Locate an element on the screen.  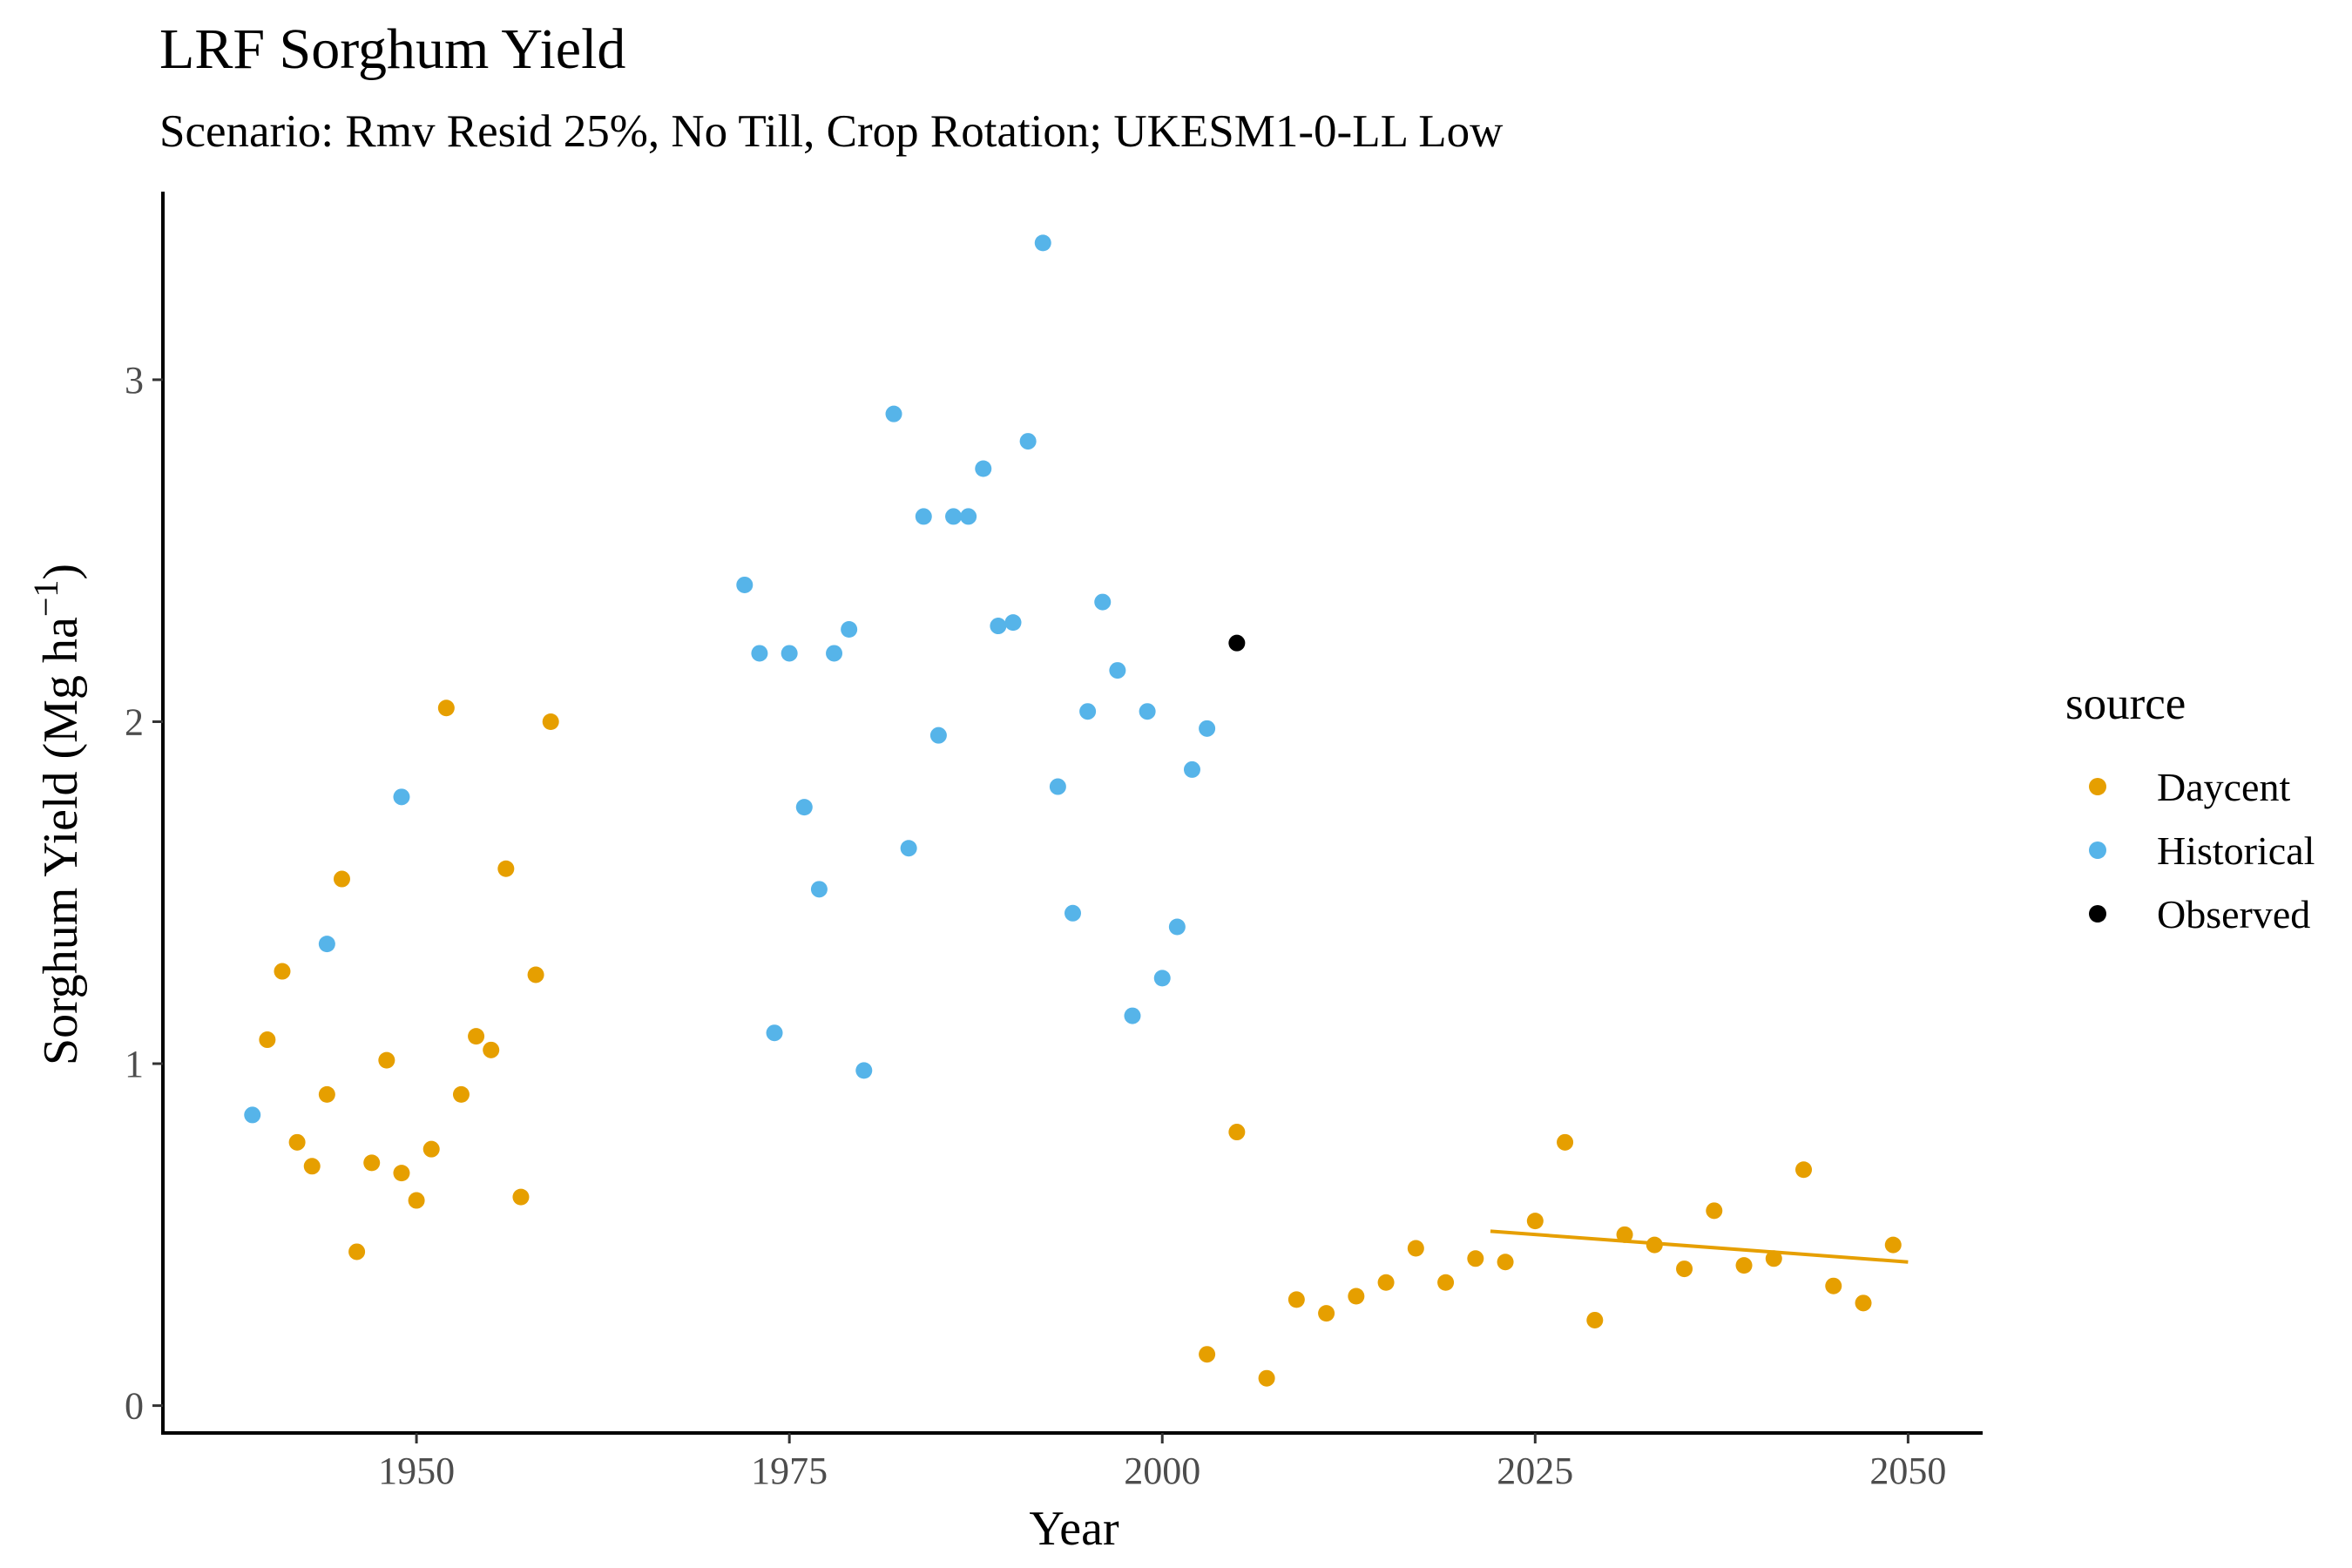
legend-key-historical is located at coordinates (2097, 850).